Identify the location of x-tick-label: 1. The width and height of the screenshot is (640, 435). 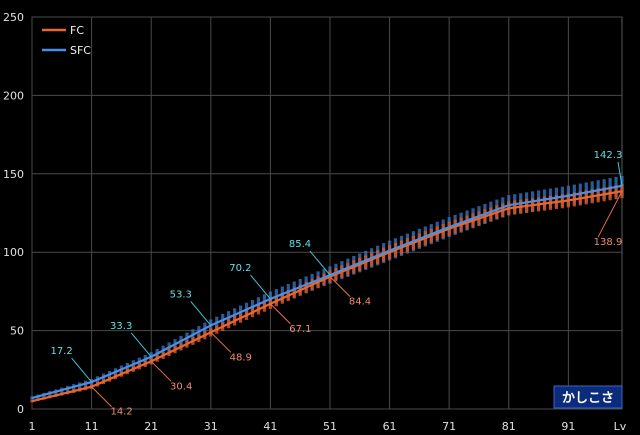
(32, 426).